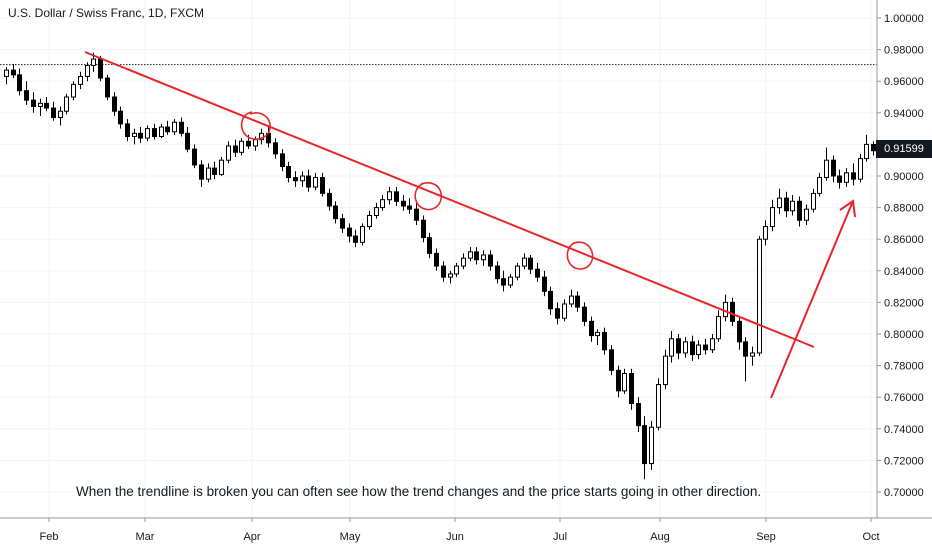 Image resolution: width=932 pixels, height=550 pixels. I want to click on time-axis: Feb Mar Apr May Jun Jul Aug Sep Oct, so click(460, 530).